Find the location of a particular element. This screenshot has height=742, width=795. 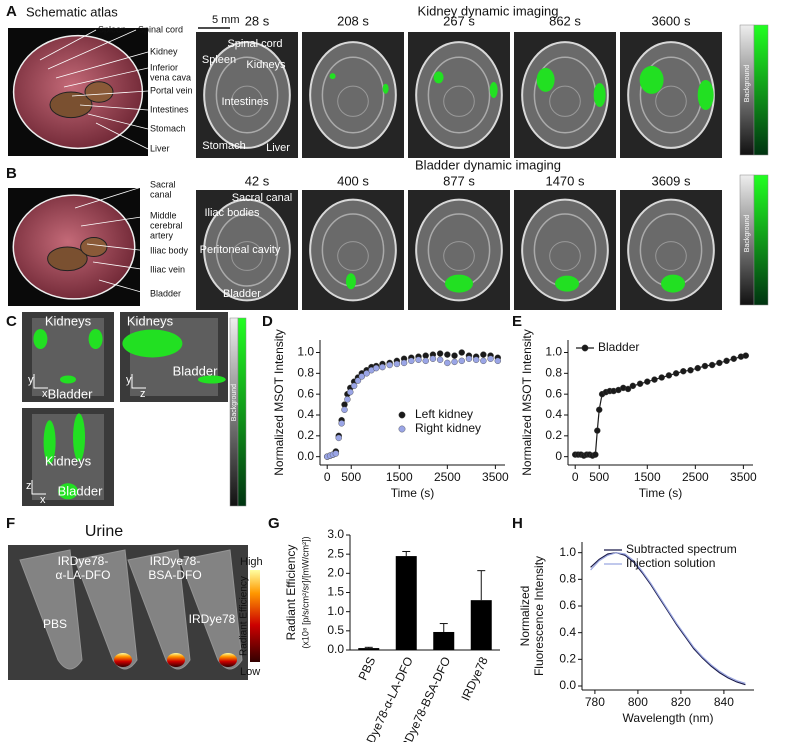

image-label: Bladder is located at coordinates (242, 294).